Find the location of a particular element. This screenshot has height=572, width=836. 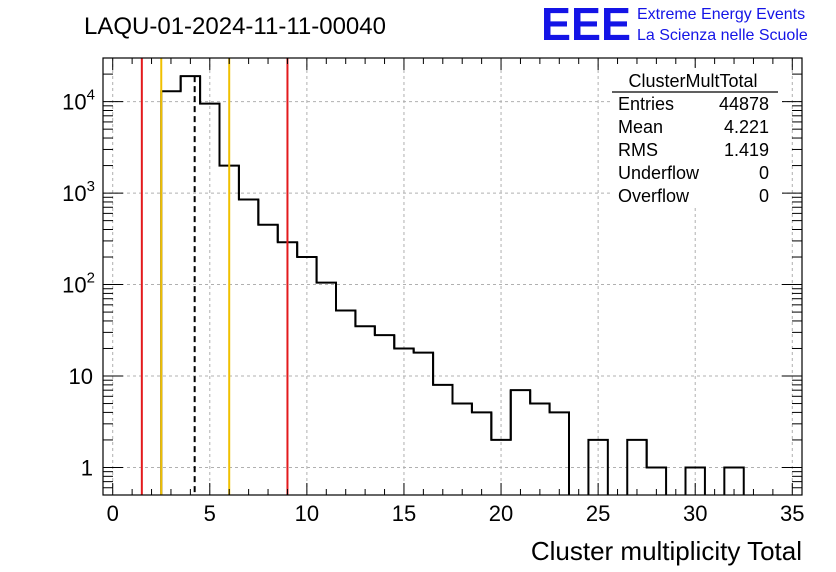

stats-value-mean: 4.221 is located at coordinates (746, 127).